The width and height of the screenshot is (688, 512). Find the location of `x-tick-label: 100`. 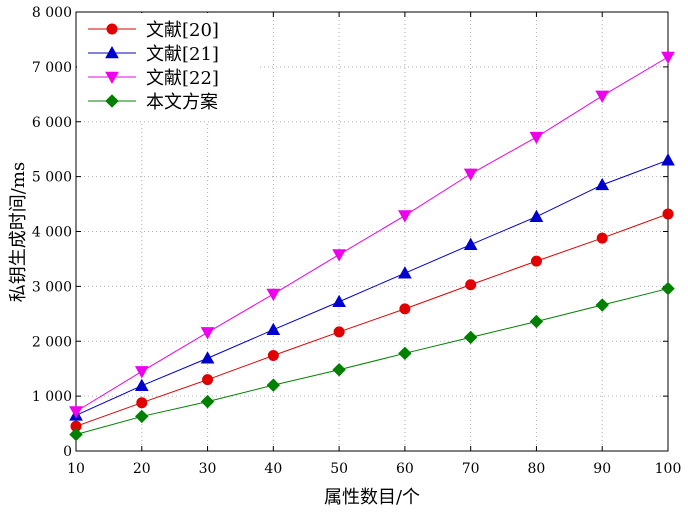

x-tick-label: 100 is located at coordinates (668, 469).